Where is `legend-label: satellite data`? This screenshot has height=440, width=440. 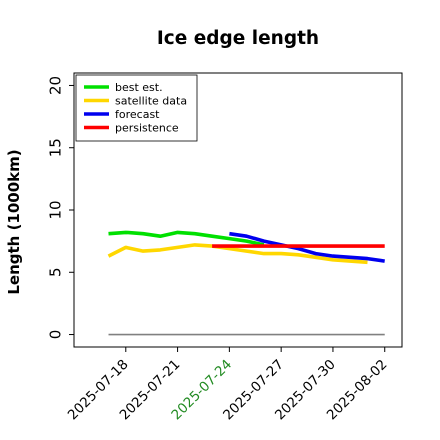
legend-label: satellite data is located at coordinates (151, 101).